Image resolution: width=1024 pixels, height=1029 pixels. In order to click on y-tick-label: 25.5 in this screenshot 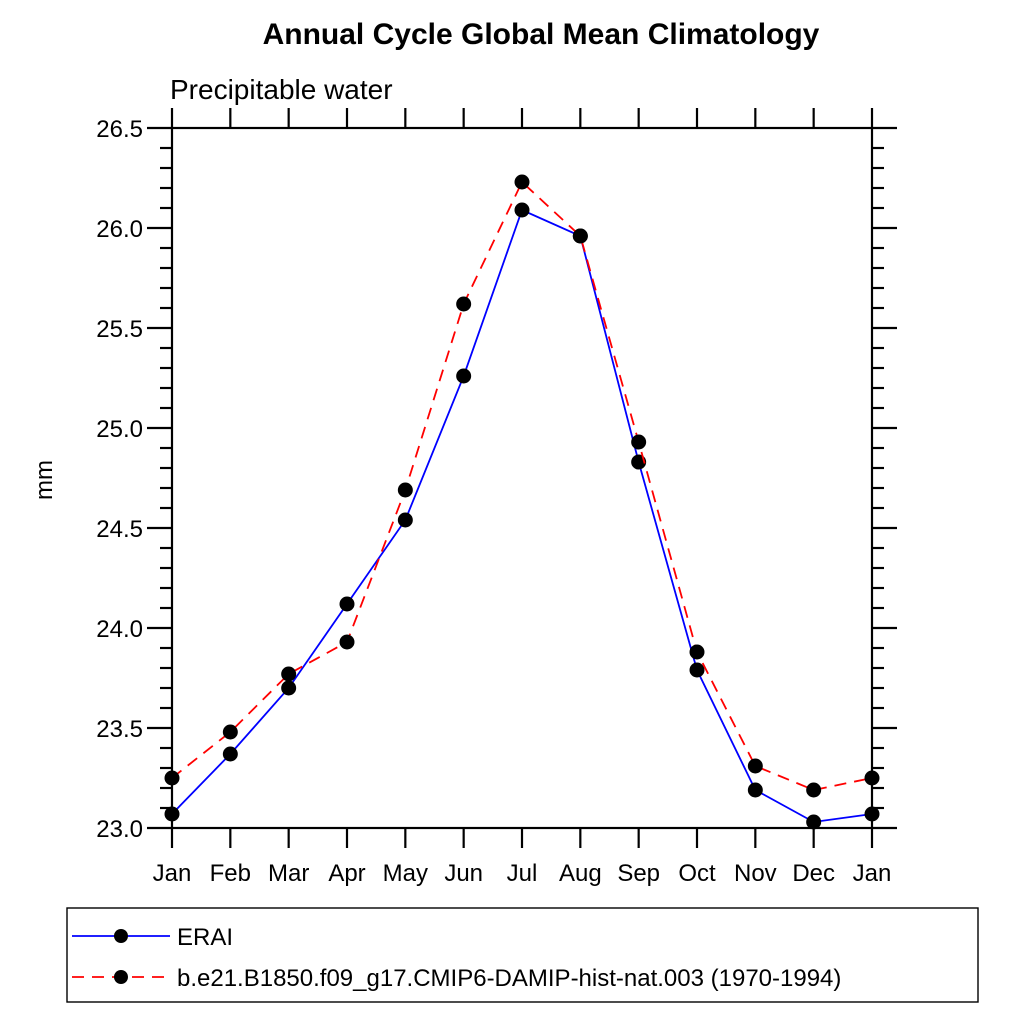, I will do `click(119, 329)`.